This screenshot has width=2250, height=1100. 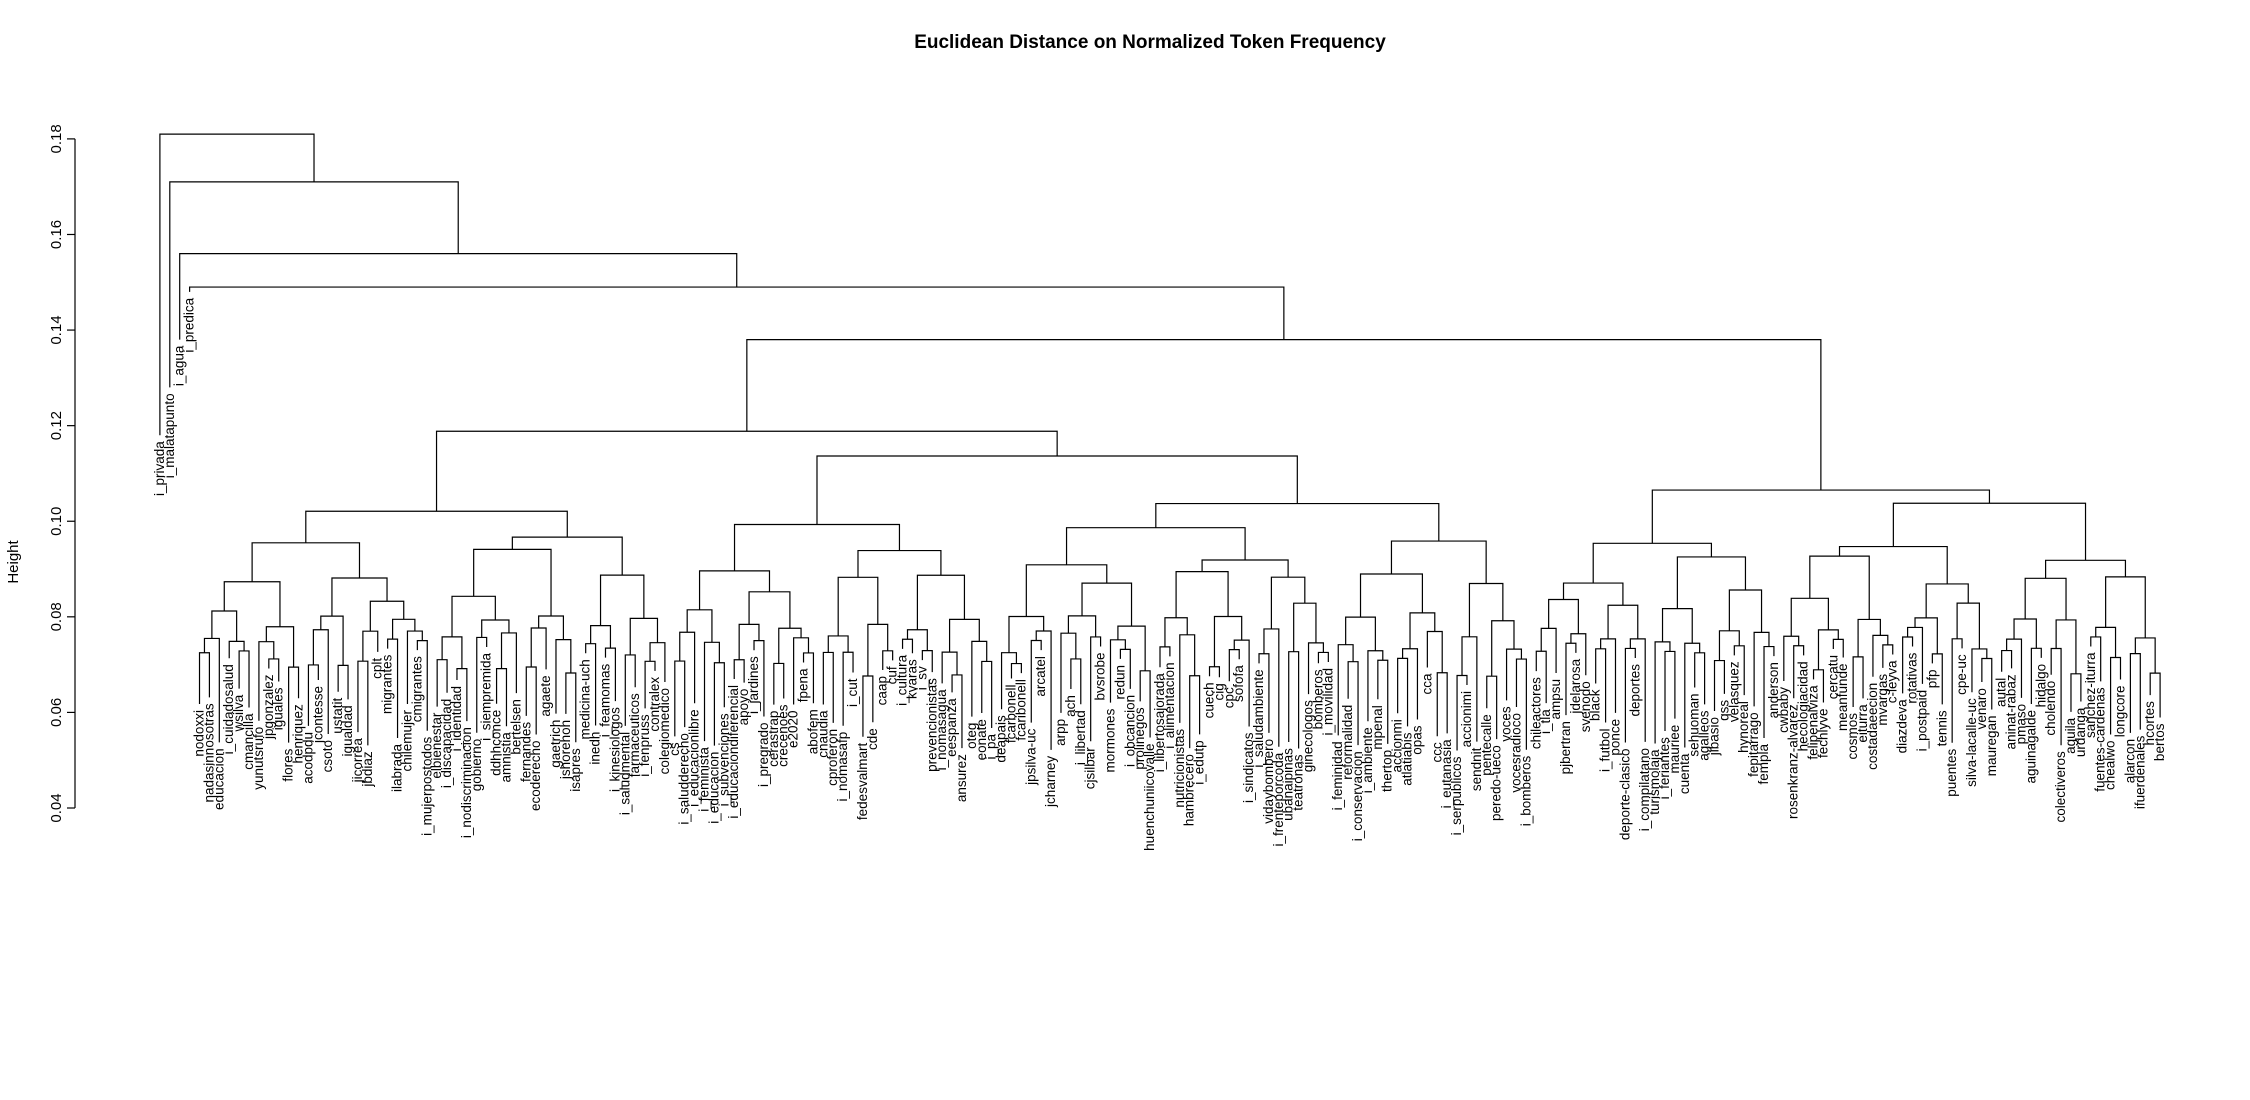 What do you see at coordinates (1179, 768) in the screenshot?
I see `leaf-label: nutricionistas` at bounding box center [1179, 768].